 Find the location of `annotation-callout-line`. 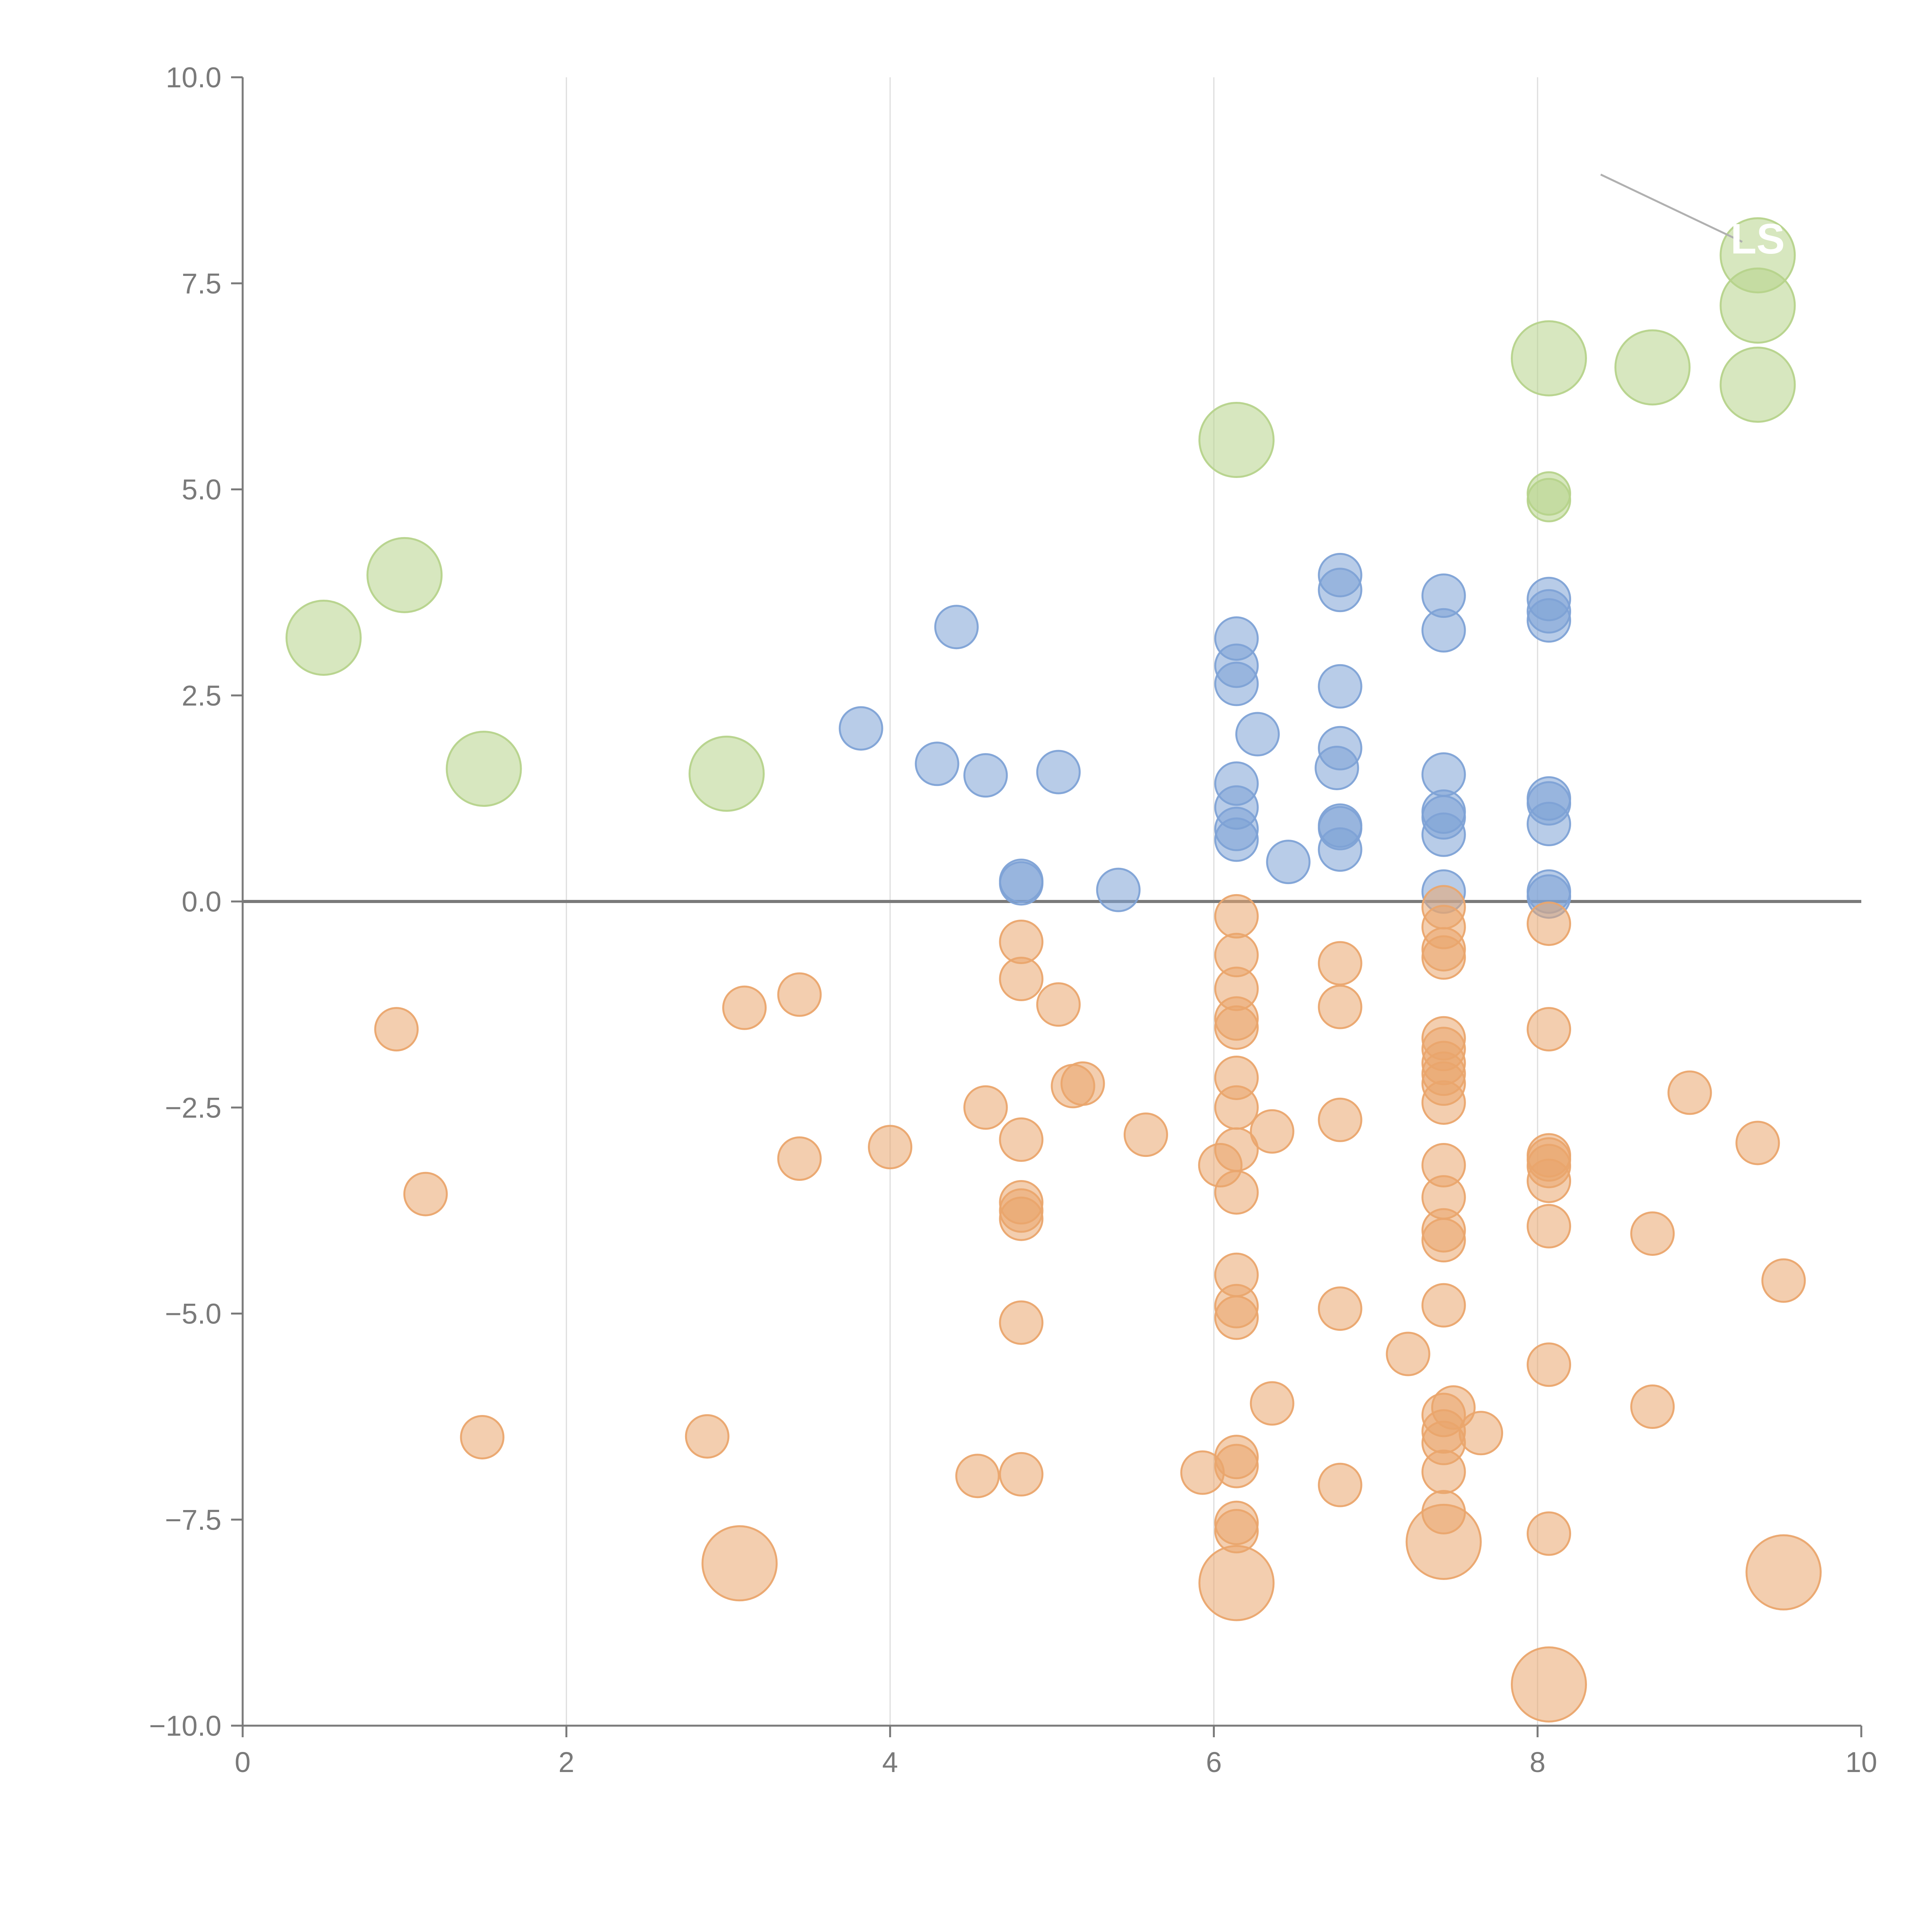

annotation-callout-line is located at coordinates (1671, 208).